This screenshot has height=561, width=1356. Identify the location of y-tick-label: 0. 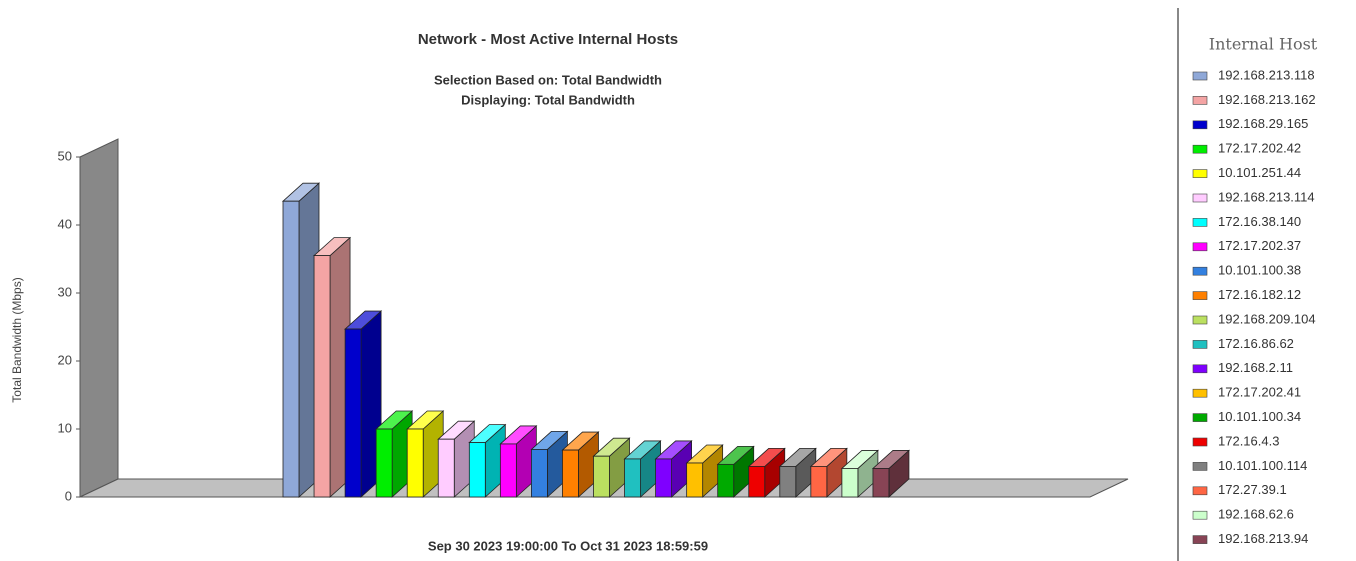
(68, 495).